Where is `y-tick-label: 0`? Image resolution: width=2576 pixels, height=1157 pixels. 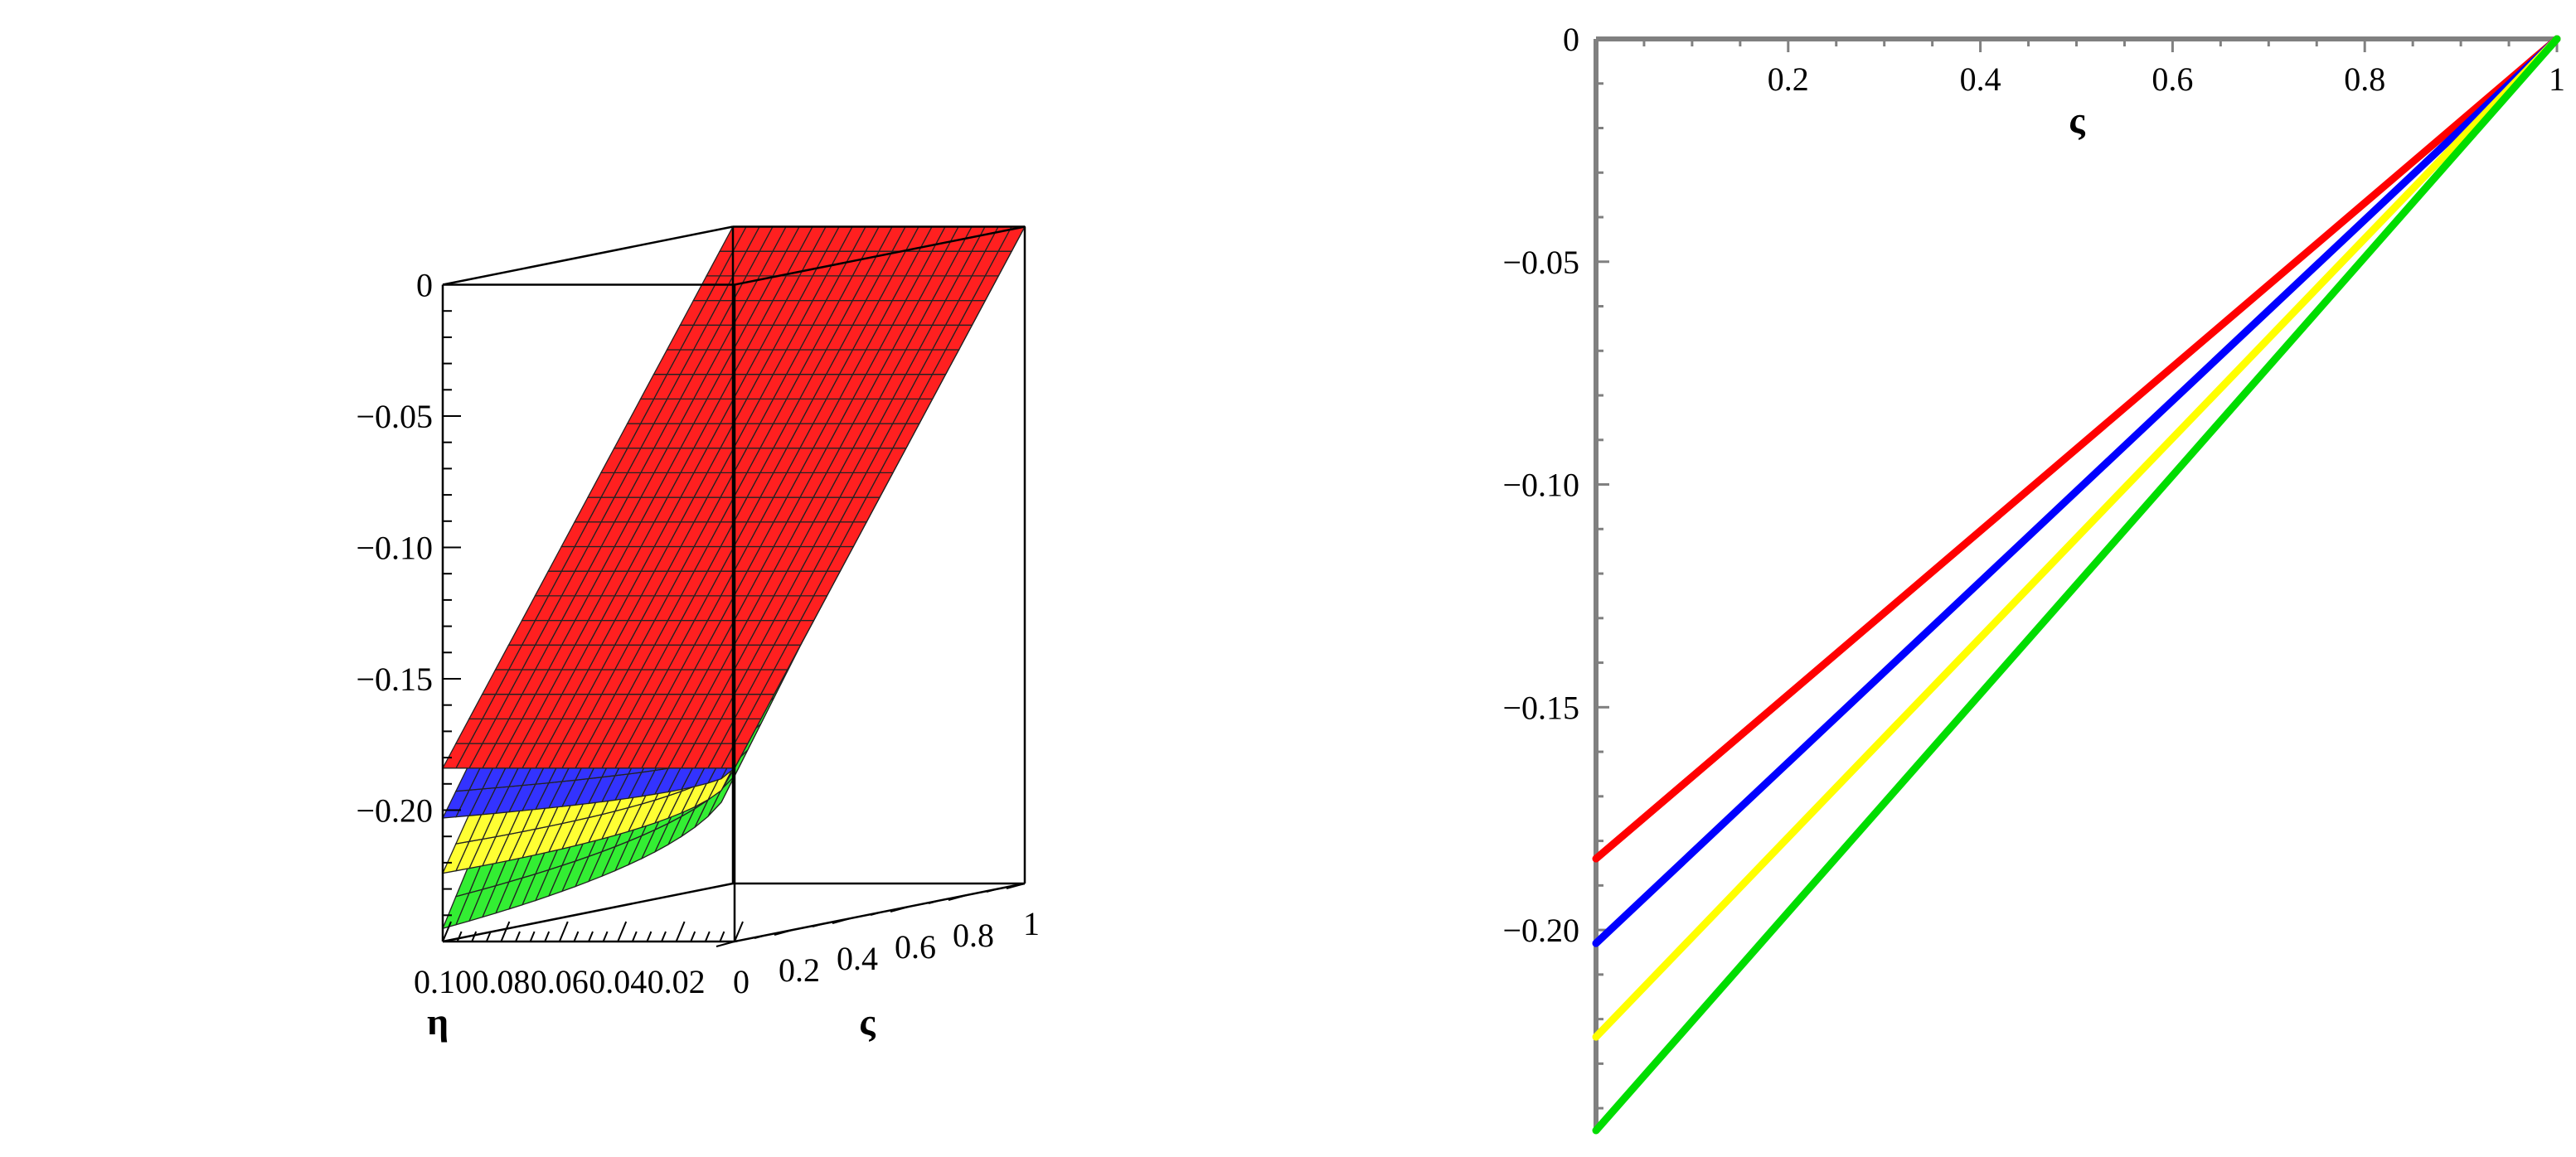
y-tick-label: 0 is located at coordinates (1571, 39).